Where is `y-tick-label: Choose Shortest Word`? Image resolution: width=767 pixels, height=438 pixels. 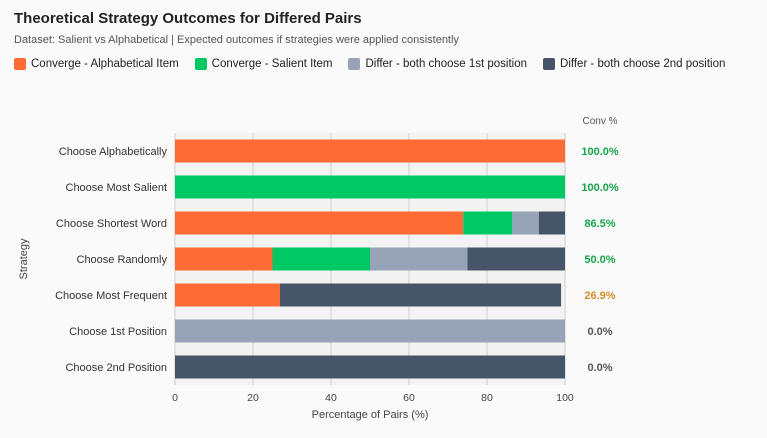 y-tick-label: Choose Shortest Word is located at coordinates (111, 224).